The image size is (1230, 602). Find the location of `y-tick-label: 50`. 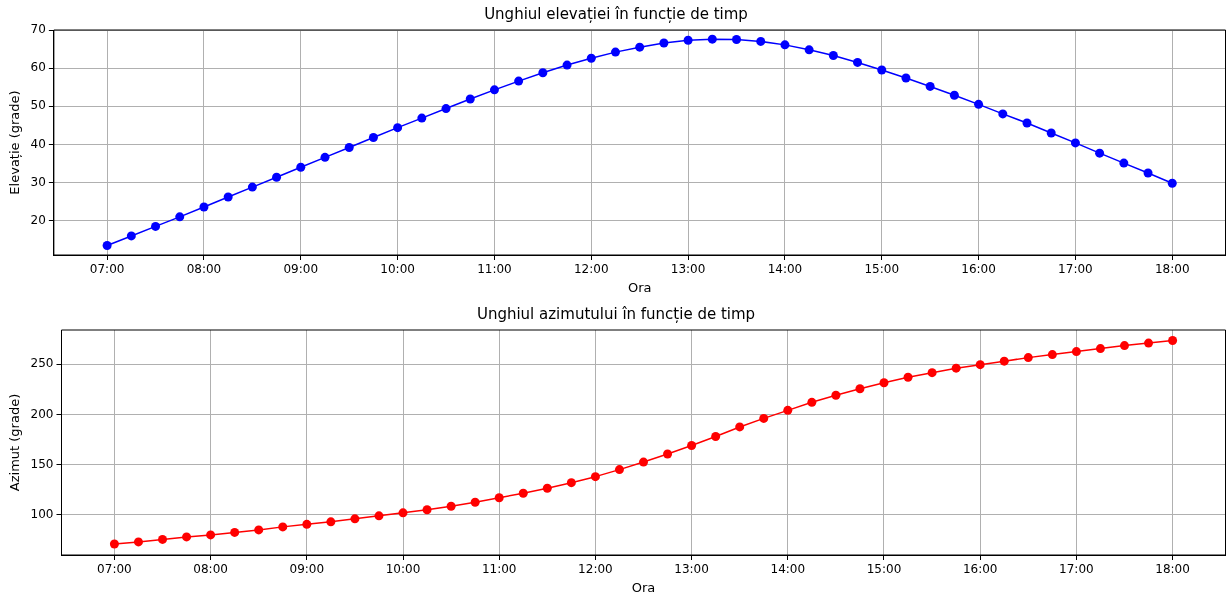

y-tick-label: 50 is located at coordinates (38, 105).